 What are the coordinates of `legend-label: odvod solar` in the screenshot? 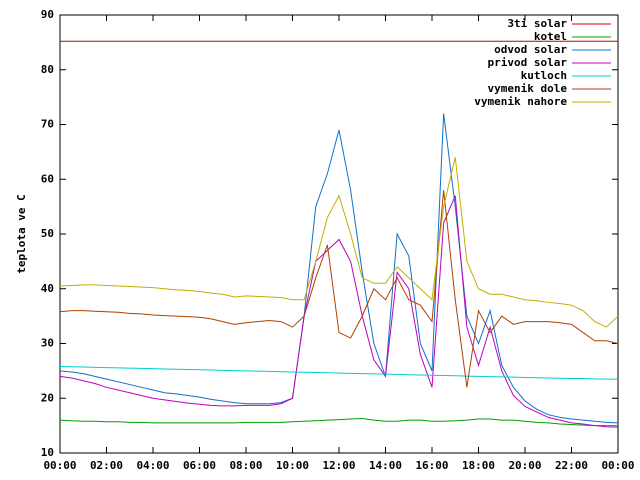 It's located at (530, 49).